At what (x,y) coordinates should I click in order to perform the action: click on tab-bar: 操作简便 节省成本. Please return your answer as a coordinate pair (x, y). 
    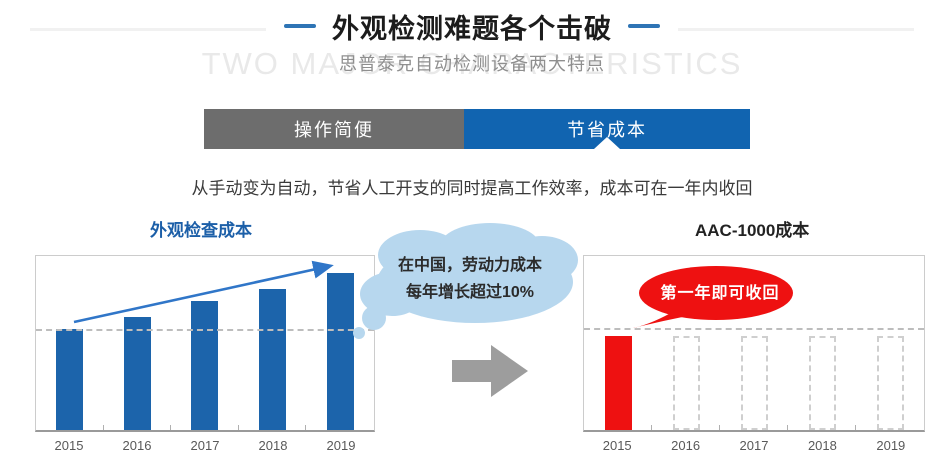
    Looking at the image, I should click on (477, 129).